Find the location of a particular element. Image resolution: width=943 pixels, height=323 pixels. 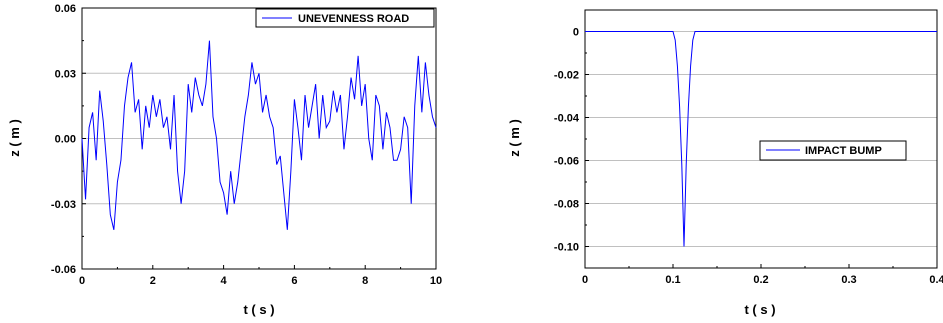

legend-box-left is located at coordinates (345, 18).